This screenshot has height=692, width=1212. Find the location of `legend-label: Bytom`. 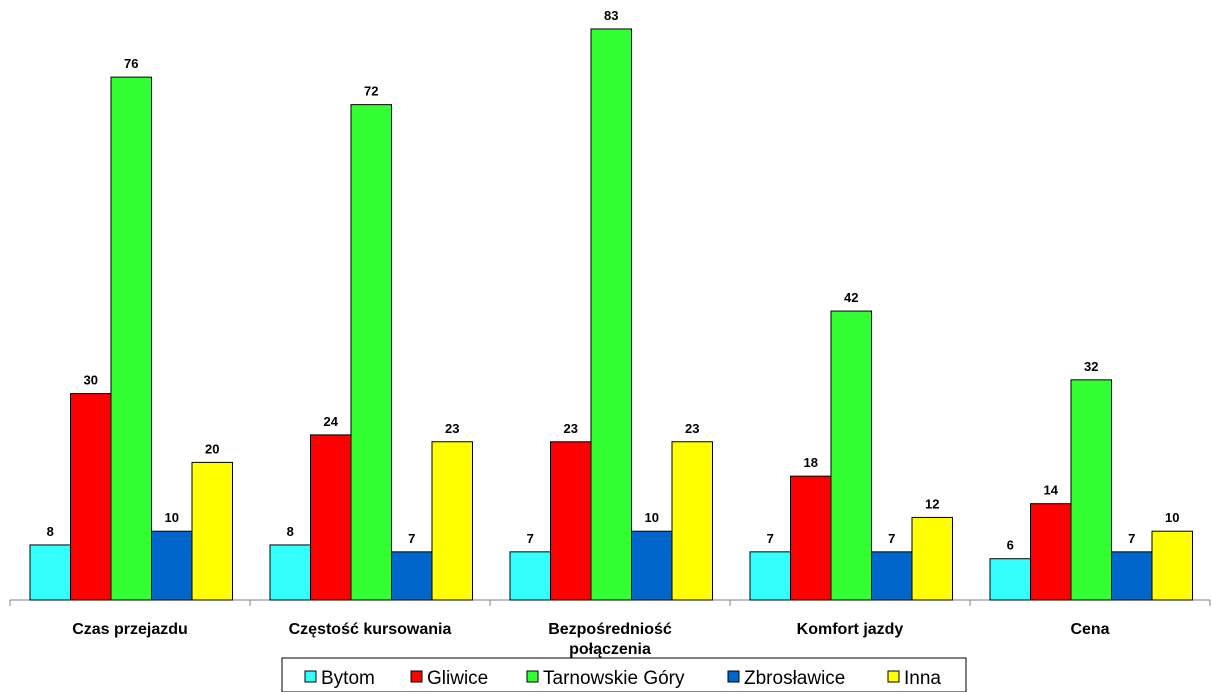

legend-label: Bytom is located at coordinates (348, 678).